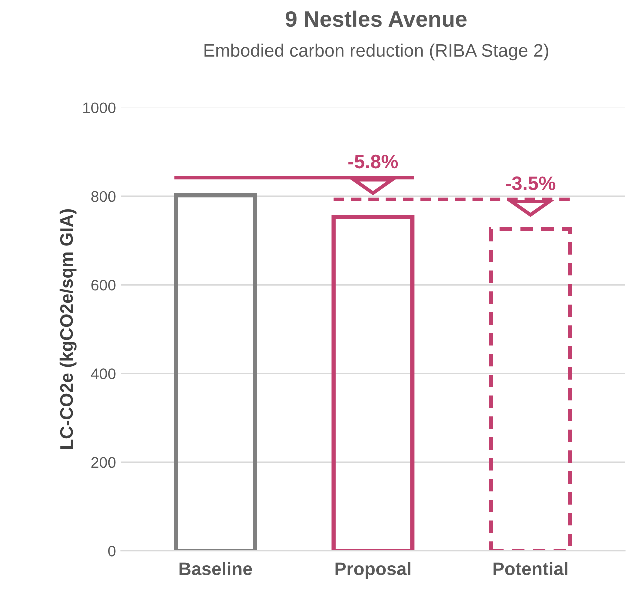 This screenshot has height=599, width=638. Describe the element at coordinates (531, 569) in the screenshot. I see `x-tick-label: Potential` at that location.